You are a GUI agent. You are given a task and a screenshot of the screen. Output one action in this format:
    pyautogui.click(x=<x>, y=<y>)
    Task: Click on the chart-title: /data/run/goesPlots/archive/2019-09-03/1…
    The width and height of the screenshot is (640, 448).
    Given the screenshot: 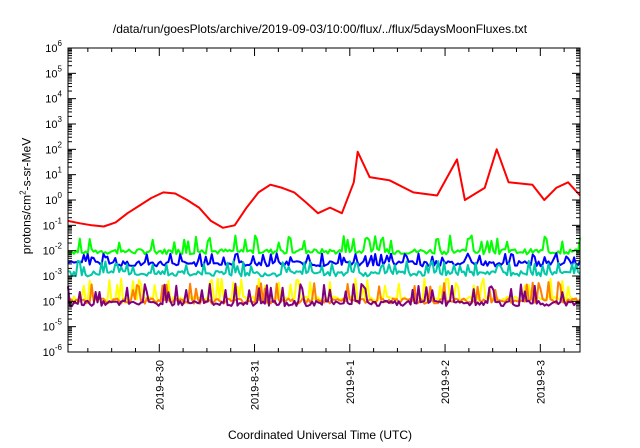 What is the action you would take?
    pyautogui.click(x=320, y=29)
    